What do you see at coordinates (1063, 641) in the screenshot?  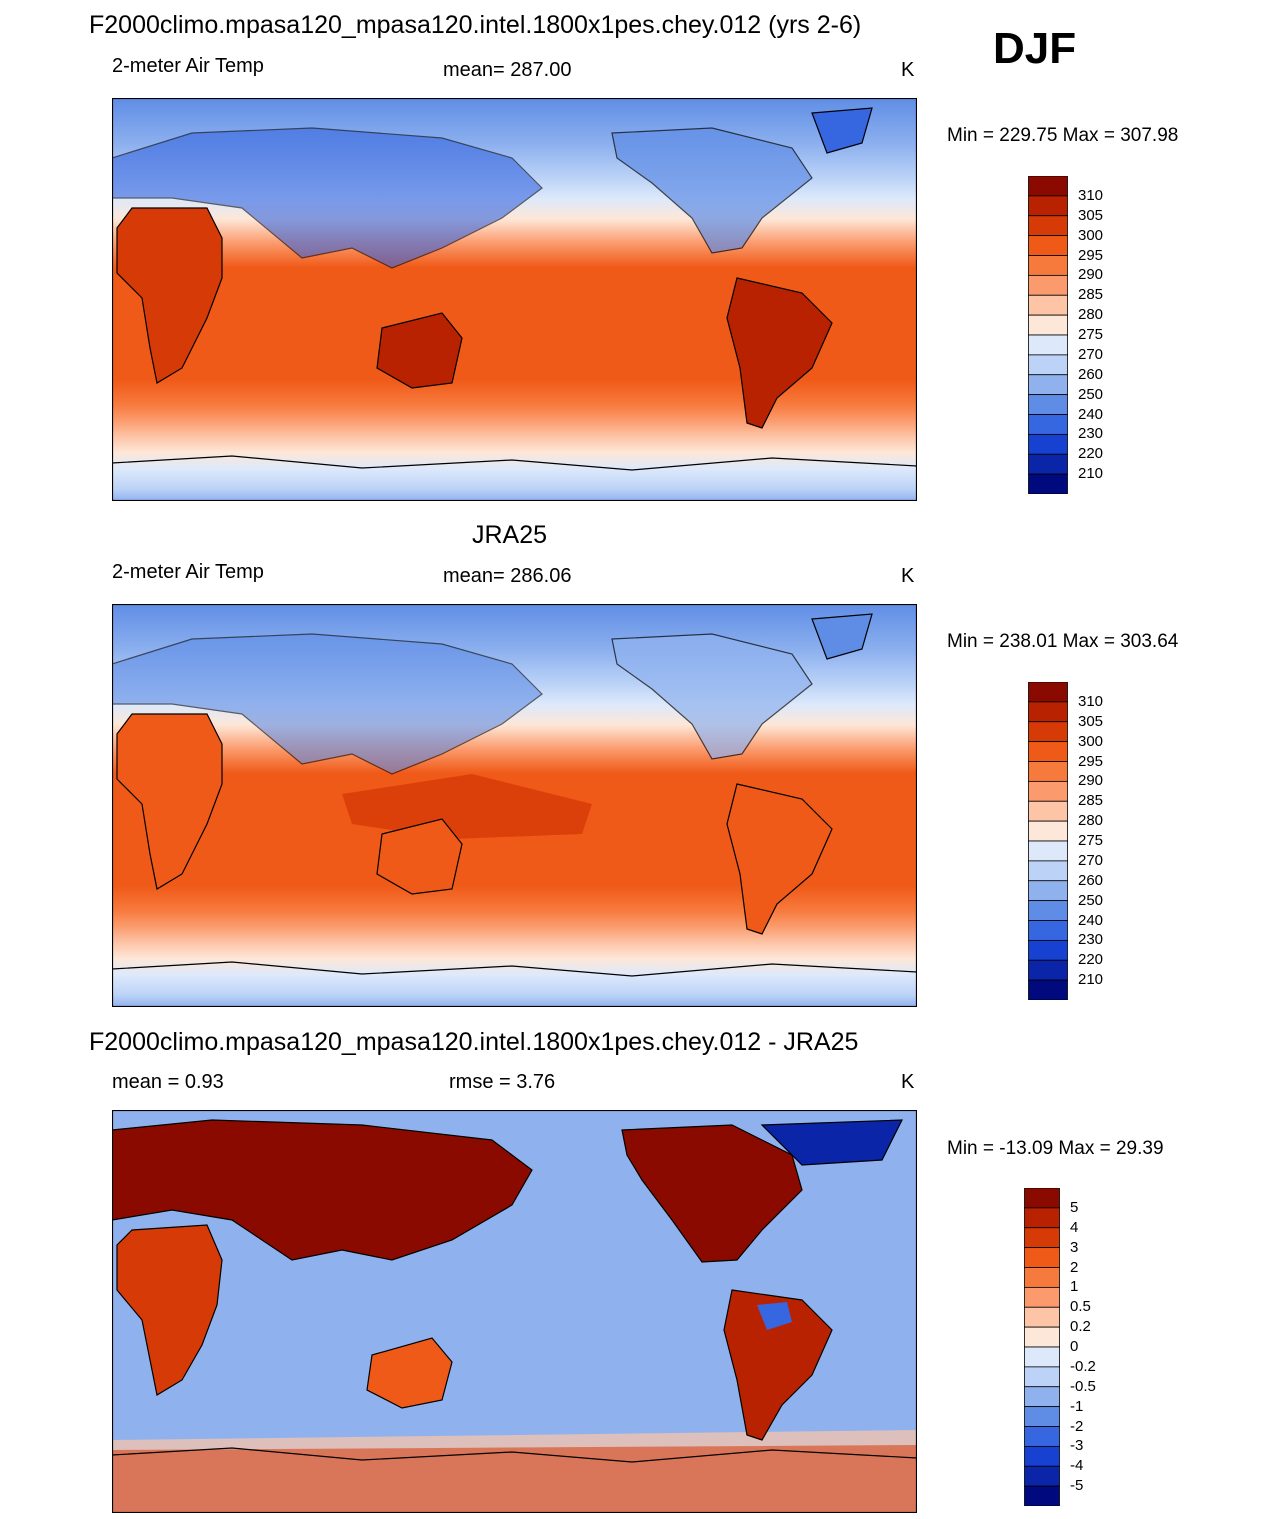 I see `panel2-minmax: Min = 238.01 Max = 303.64` at bounding box center [1063, 641].